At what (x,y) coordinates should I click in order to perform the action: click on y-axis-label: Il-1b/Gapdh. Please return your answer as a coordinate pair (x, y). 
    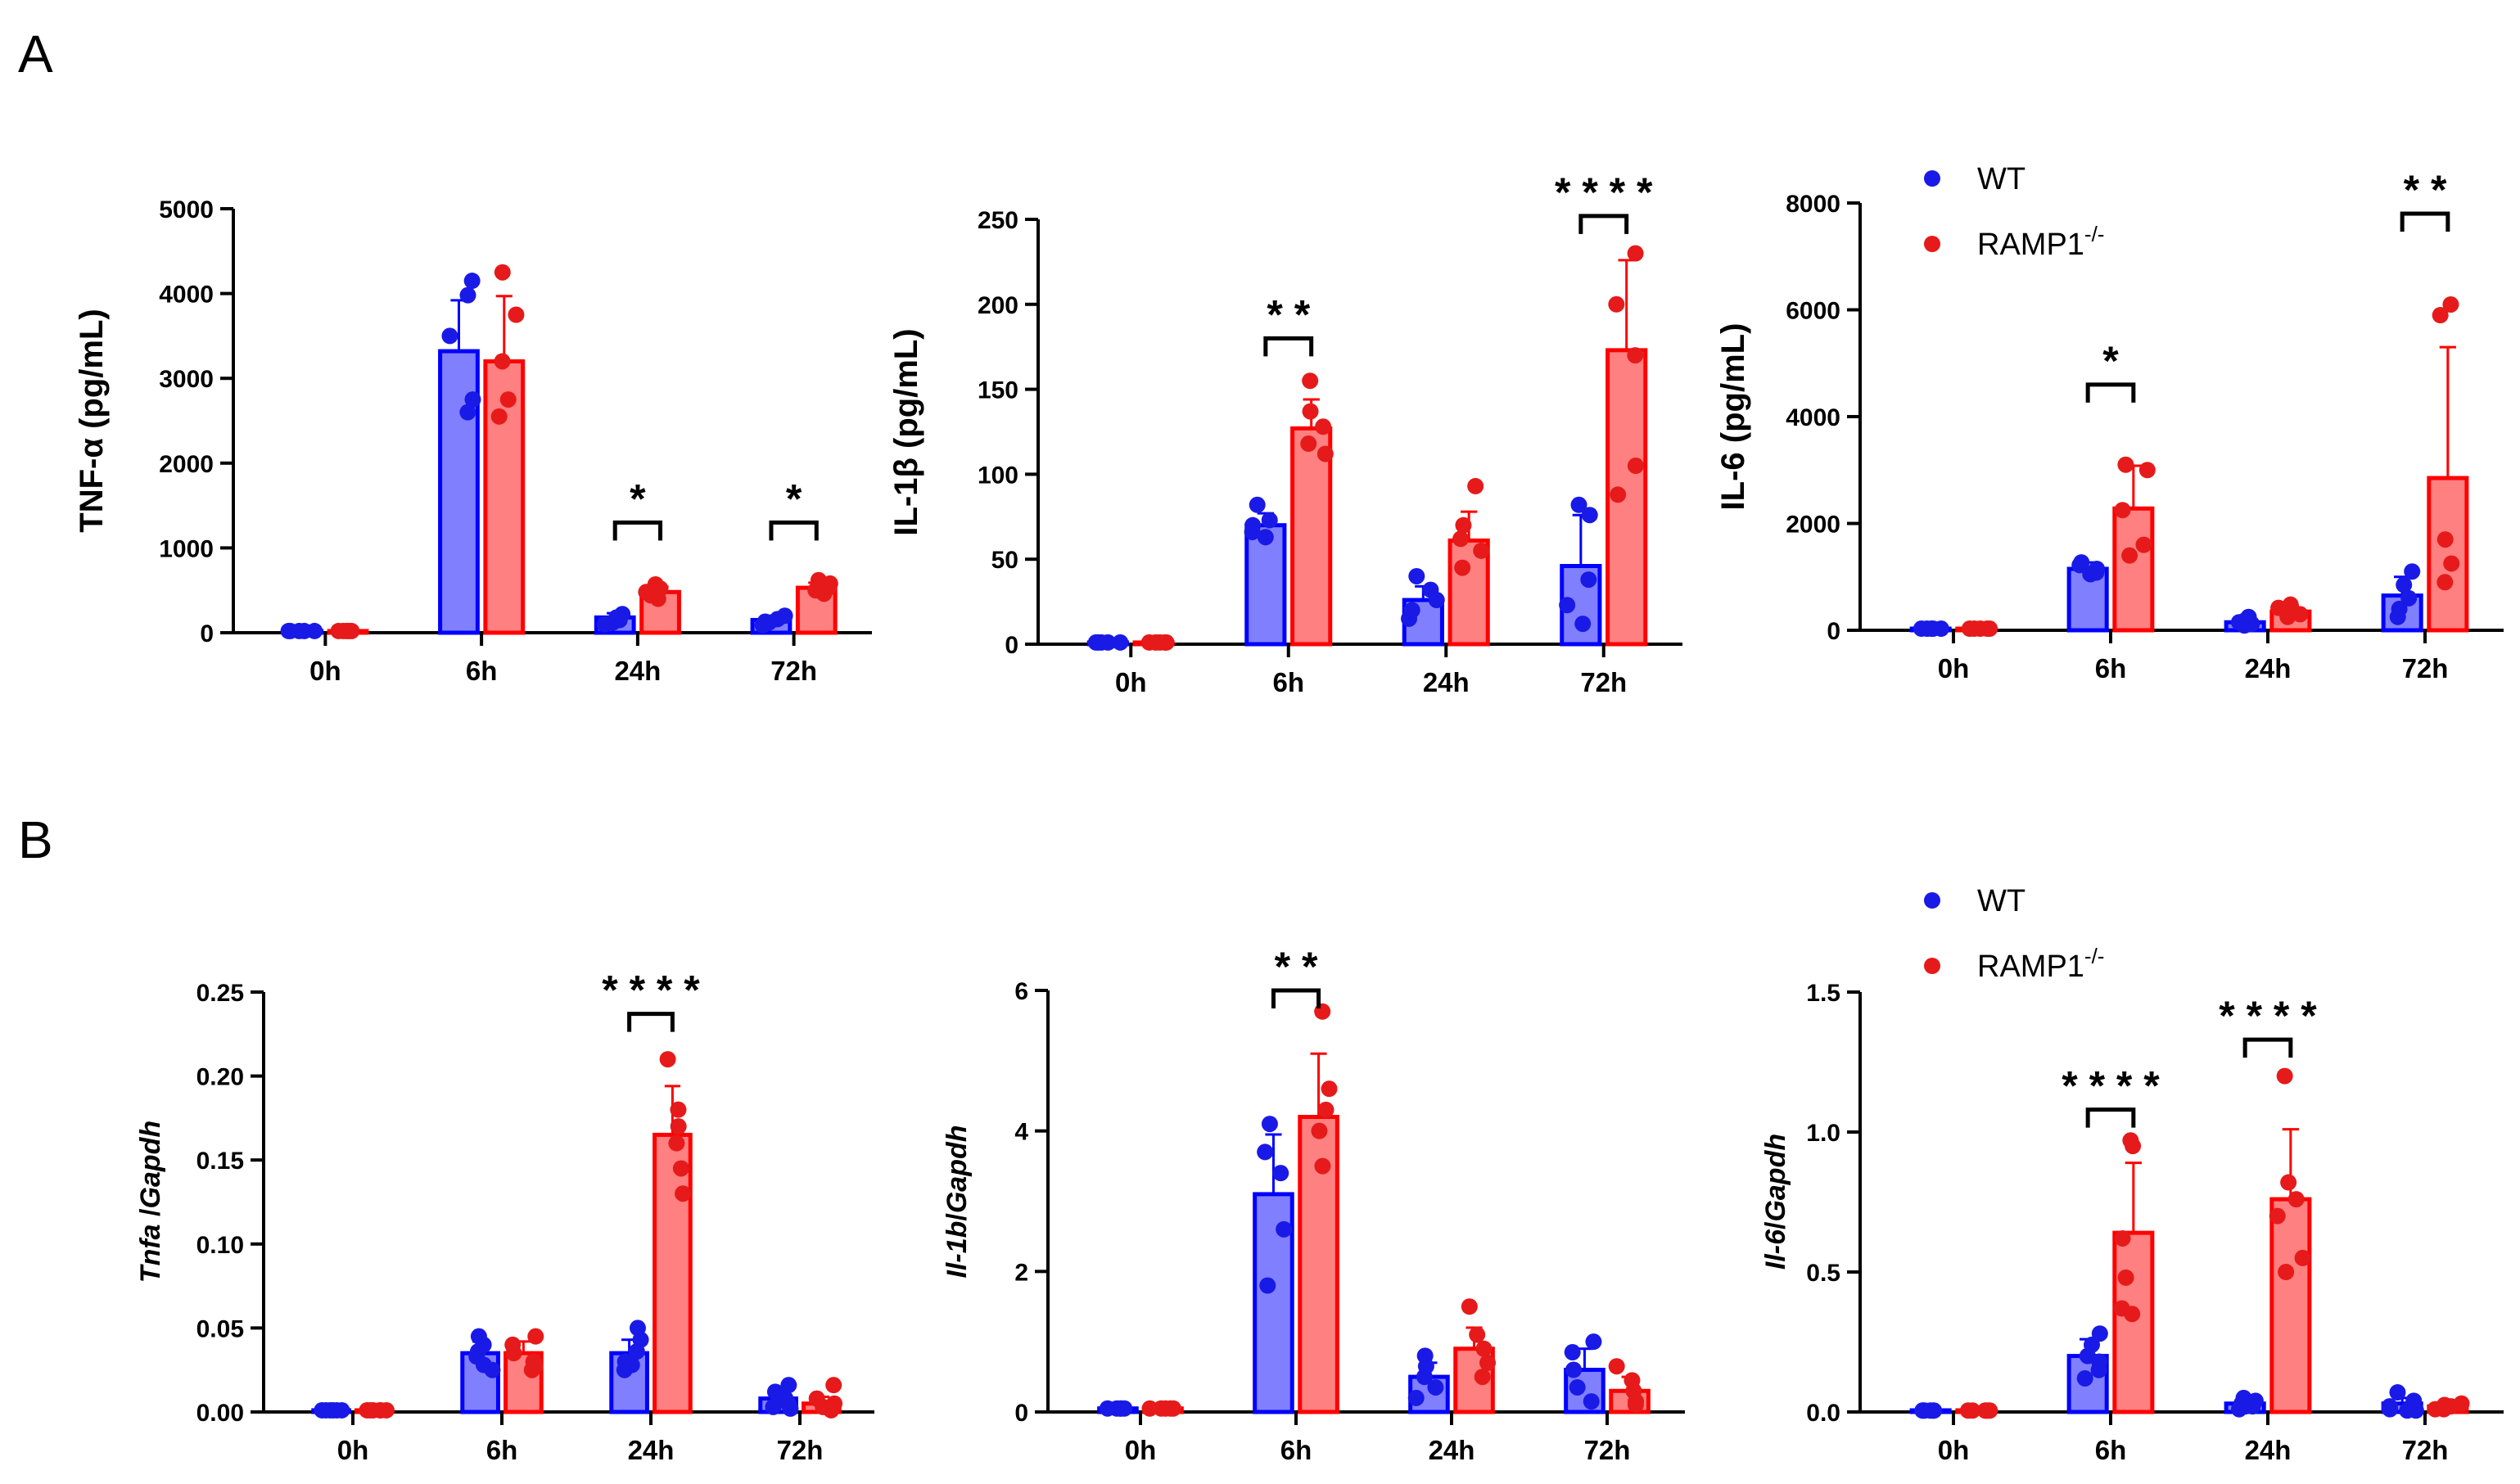
    Looking at the image, I should click on (958, 1201).